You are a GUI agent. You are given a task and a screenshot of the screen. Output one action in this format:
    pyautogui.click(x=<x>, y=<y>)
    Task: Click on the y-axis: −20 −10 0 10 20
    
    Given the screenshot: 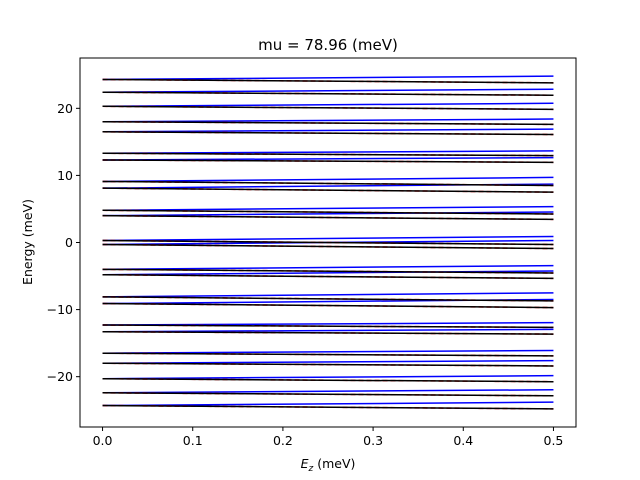 What is the action you would take?
    pyautogui.click(x=63, y=242)
    